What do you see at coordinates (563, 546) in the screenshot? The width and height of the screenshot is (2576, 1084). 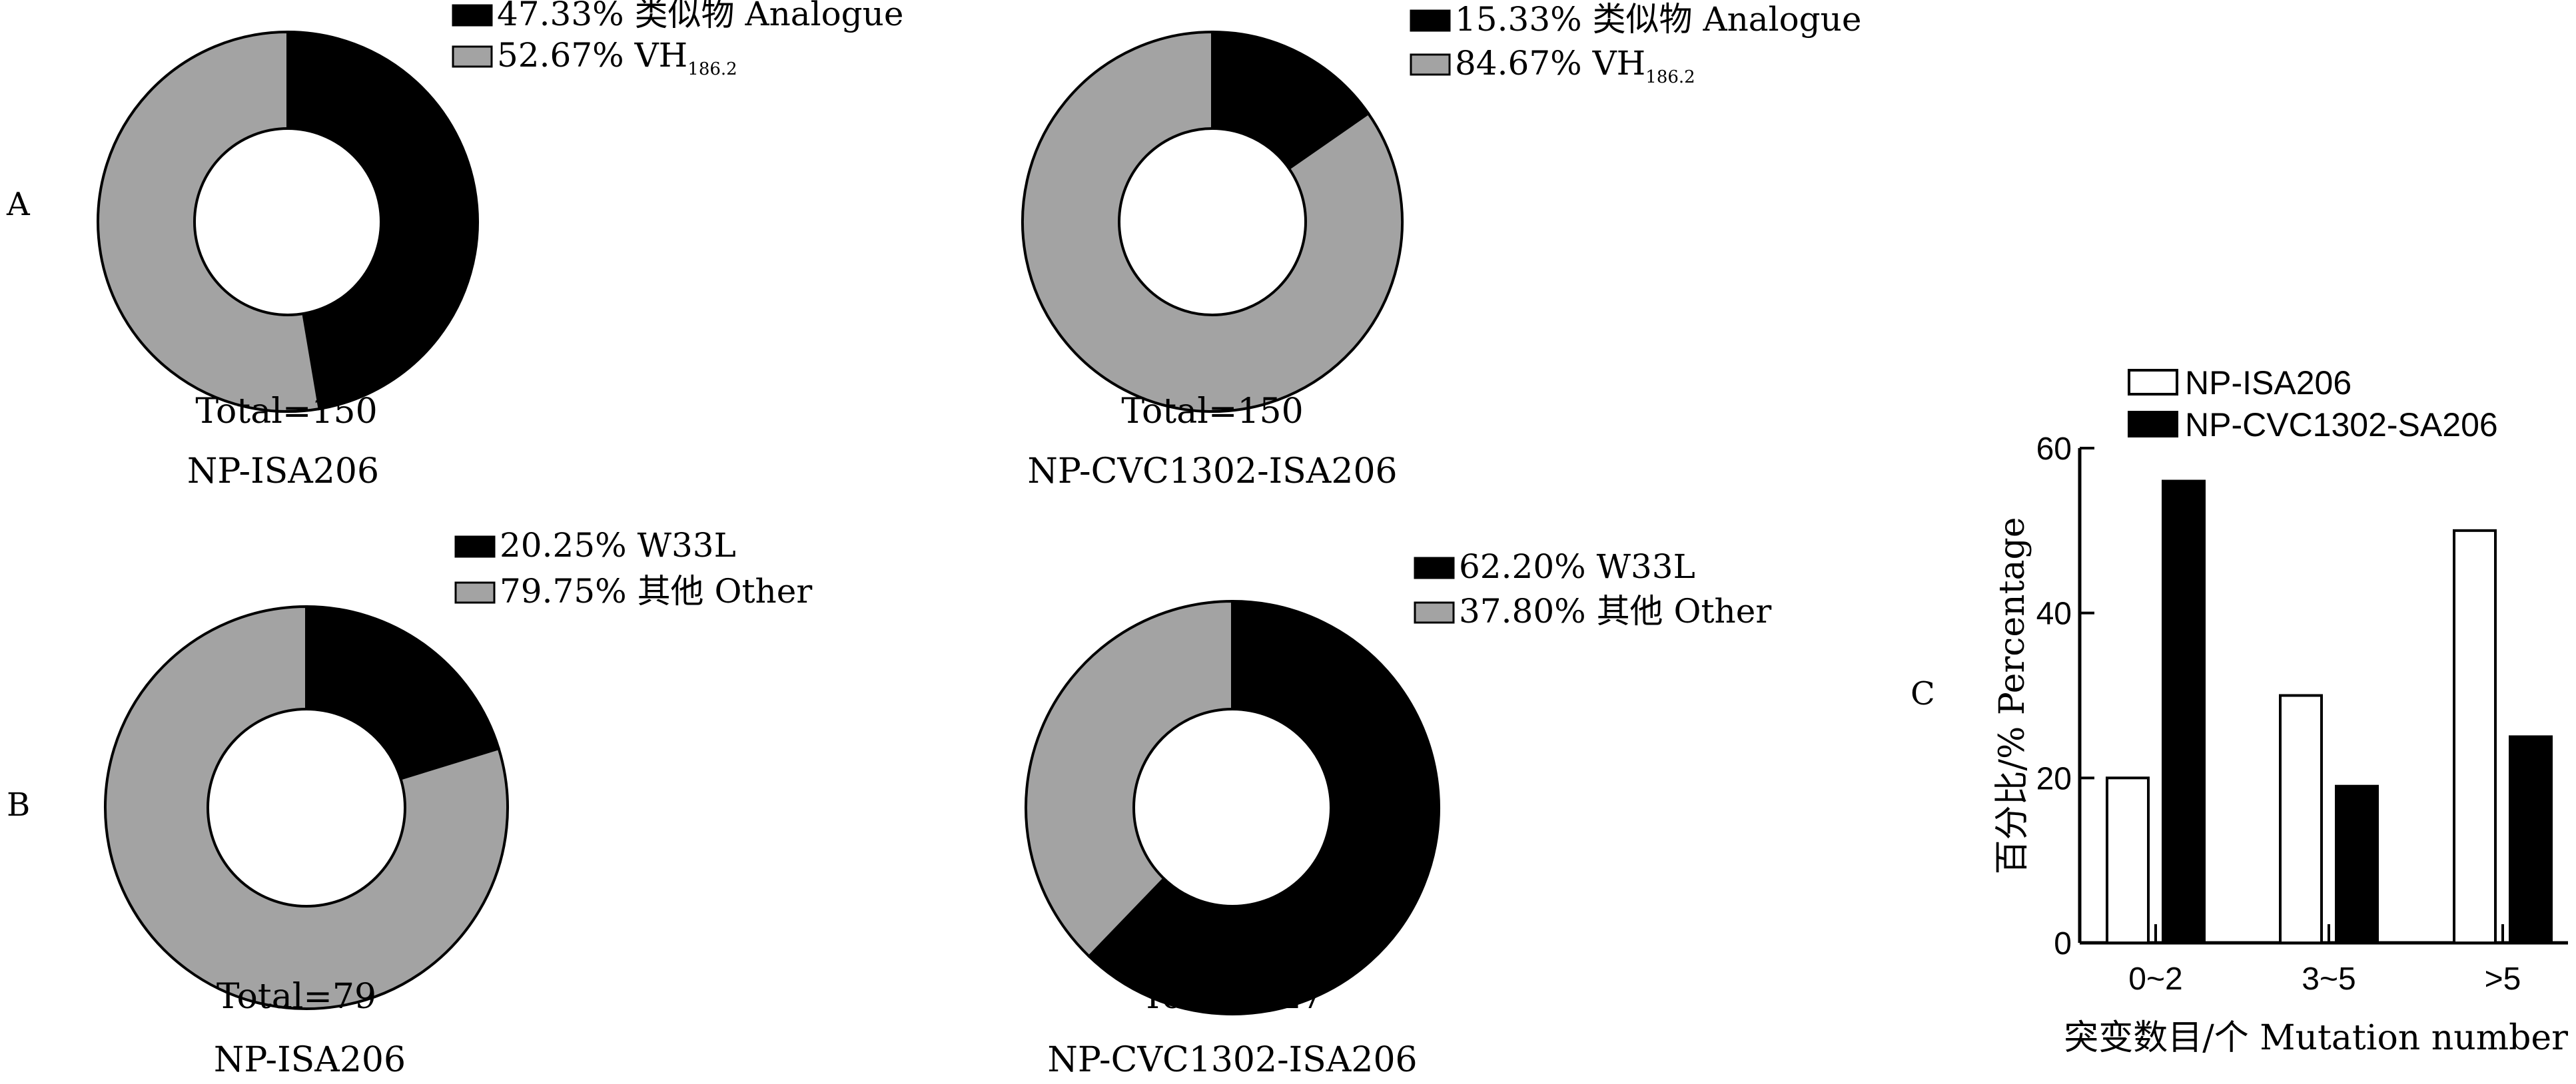 I see `legend-percent: 20.25%` at bounding box center [563, 546].